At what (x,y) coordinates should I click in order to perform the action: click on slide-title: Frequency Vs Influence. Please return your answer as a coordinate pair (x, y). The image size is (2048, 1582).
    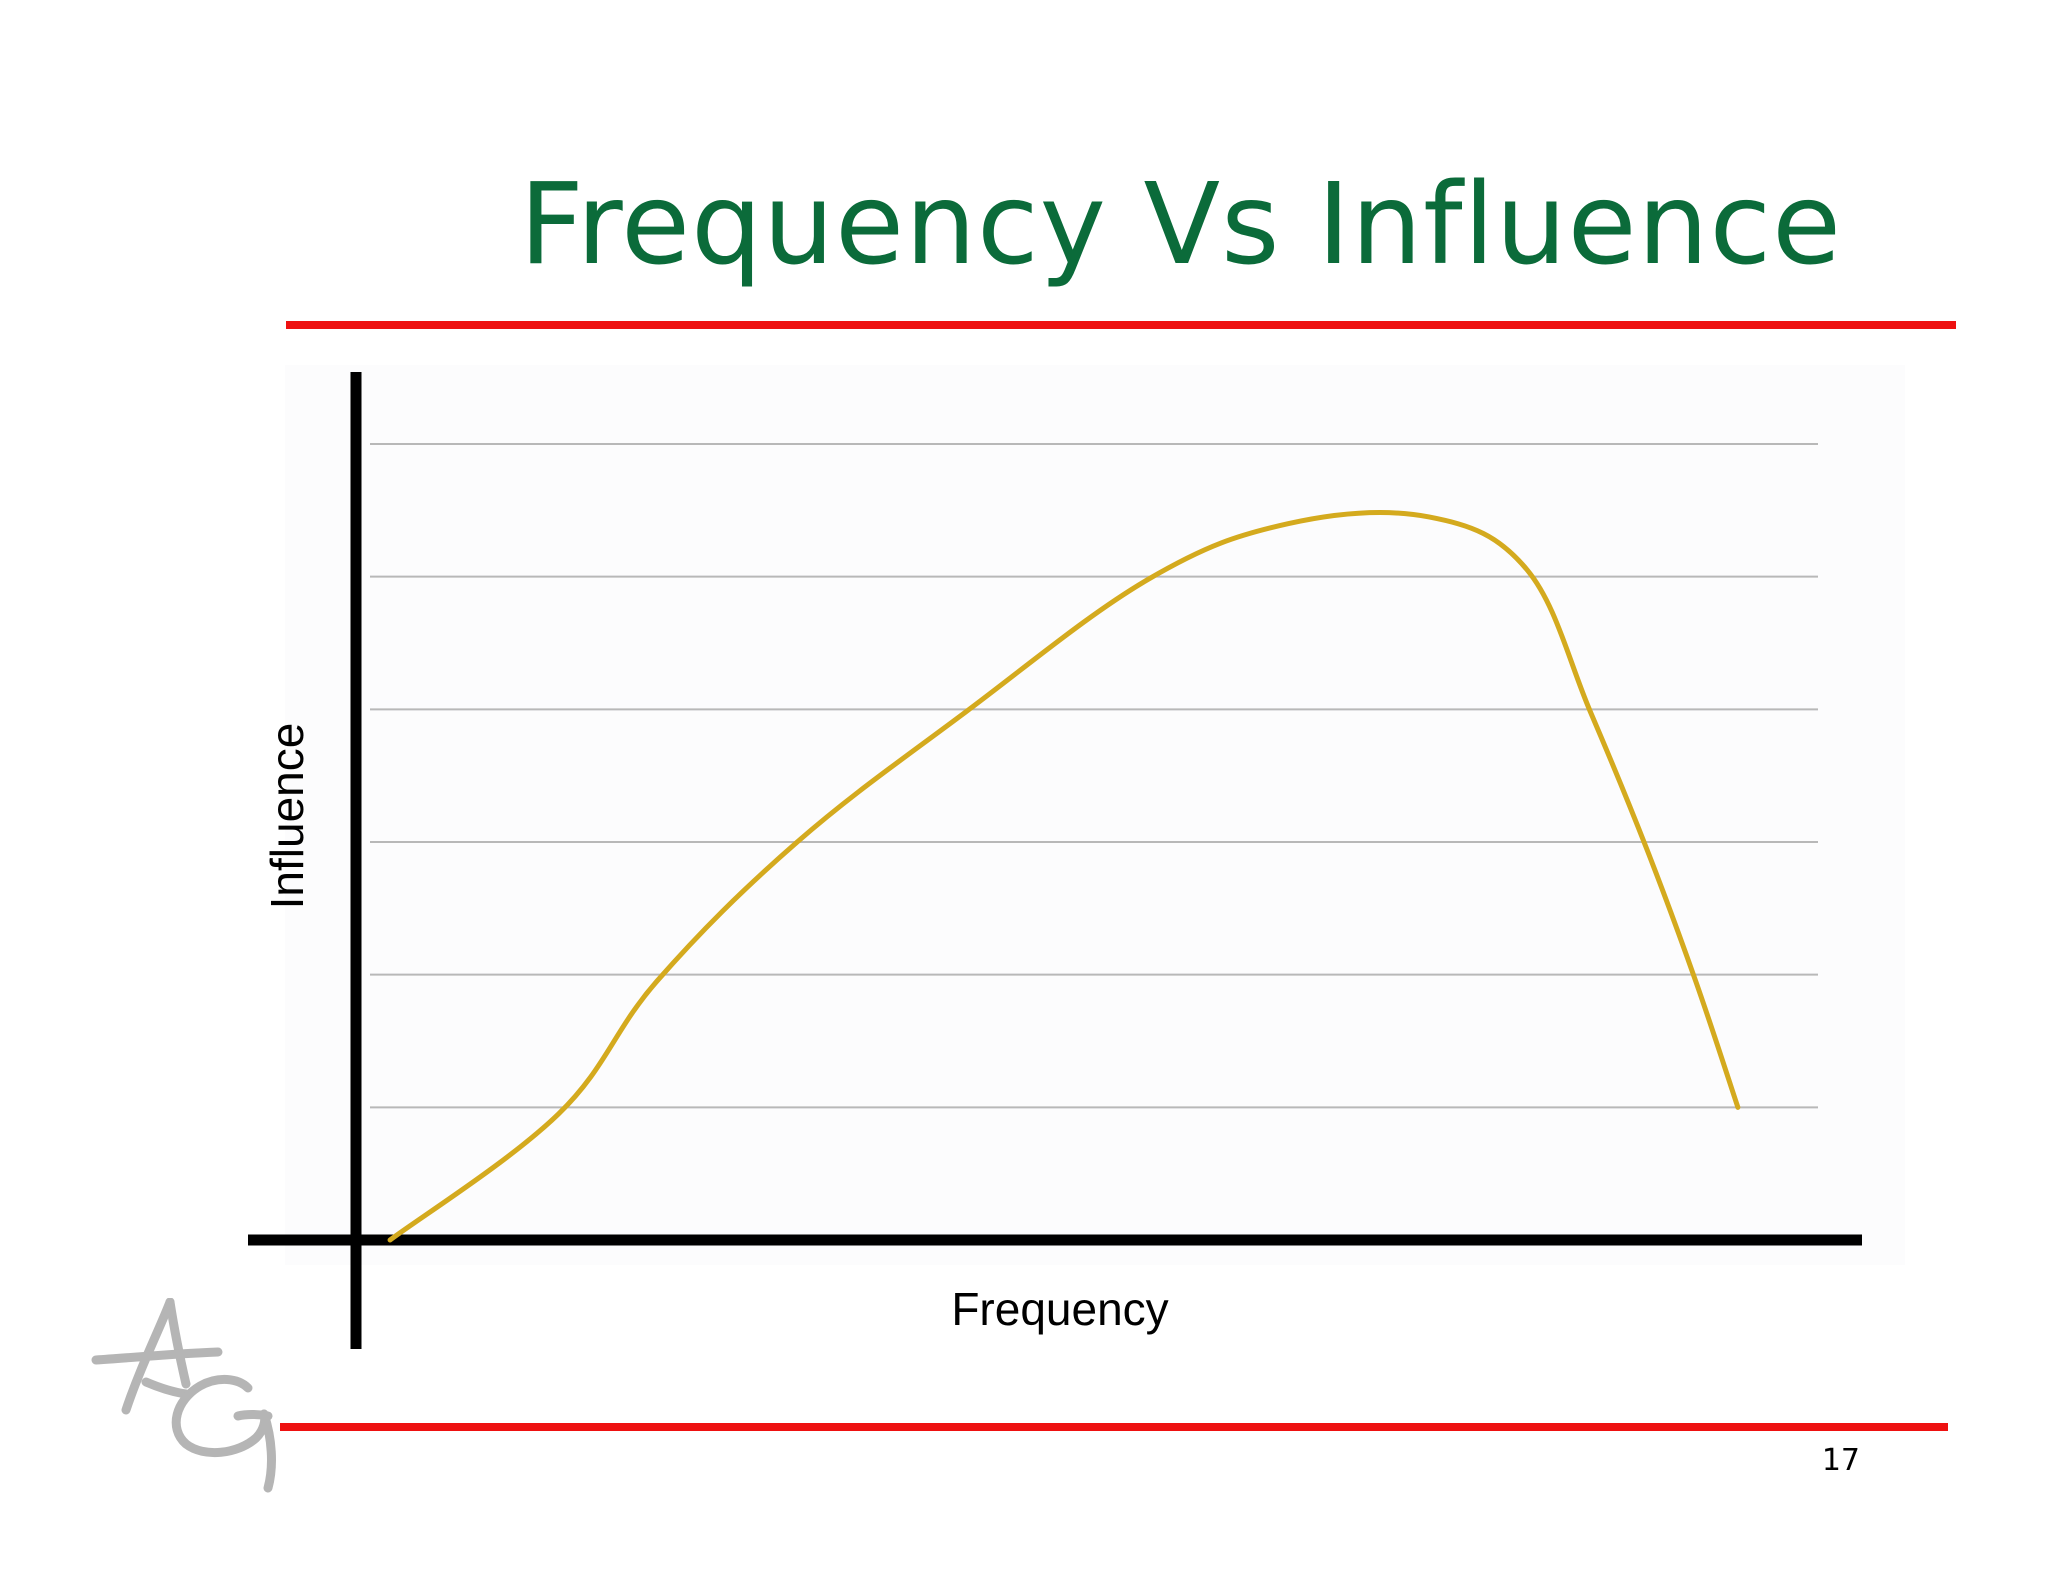
    Looking at the image, I should click on (1180, 225).